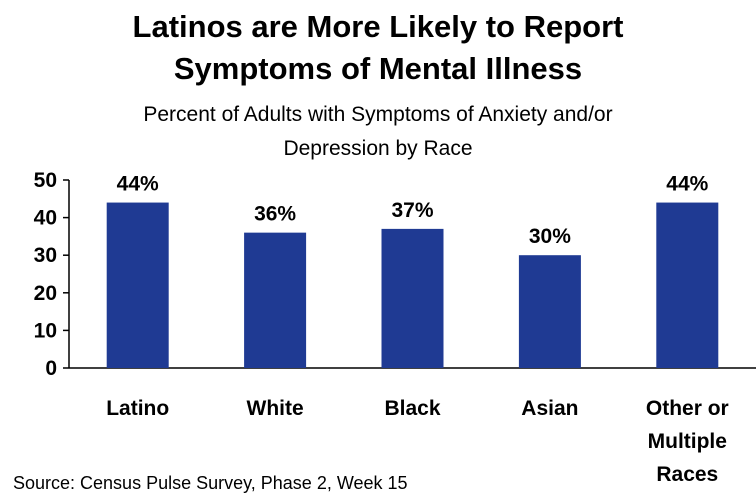 This screenshot has height=494, width=756. I want to click on data-label-3: 30%, so click(550, 236).